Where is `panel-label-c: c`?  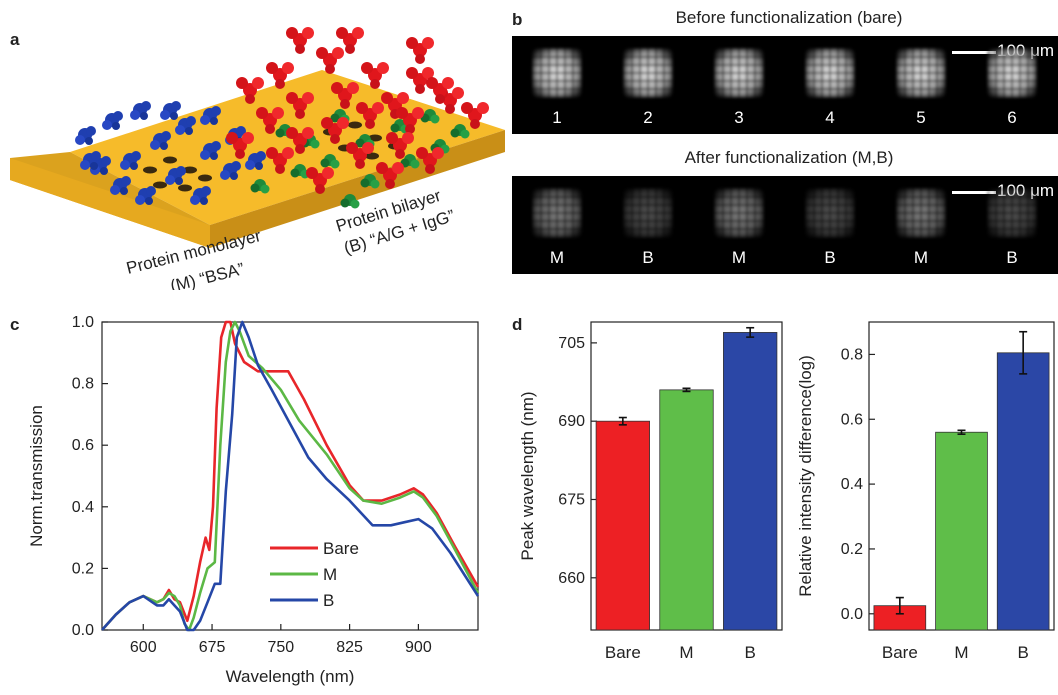 panel-label-c: c is located at coordinates (15, 324).